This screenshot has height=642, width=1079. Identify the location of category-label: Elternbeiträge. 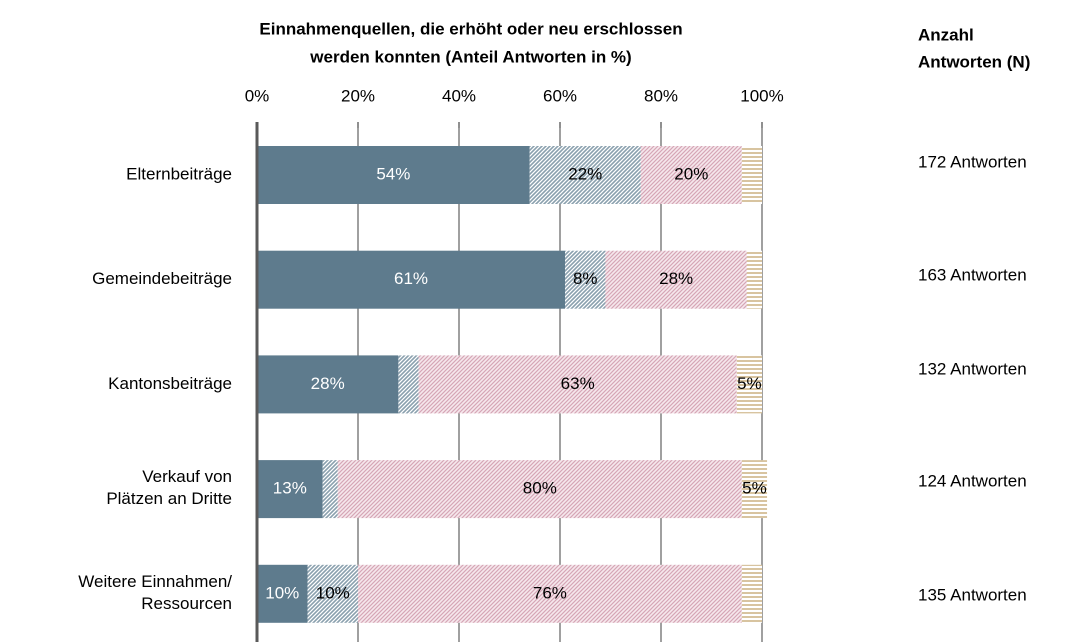
(179, 173).